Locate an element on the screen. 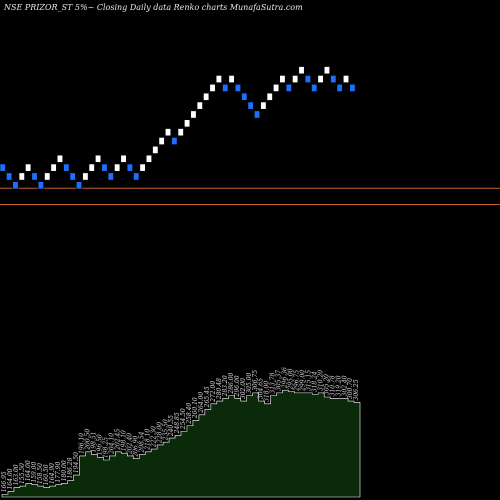  volume-label: 164.90 is located at coordinates (52, 473).